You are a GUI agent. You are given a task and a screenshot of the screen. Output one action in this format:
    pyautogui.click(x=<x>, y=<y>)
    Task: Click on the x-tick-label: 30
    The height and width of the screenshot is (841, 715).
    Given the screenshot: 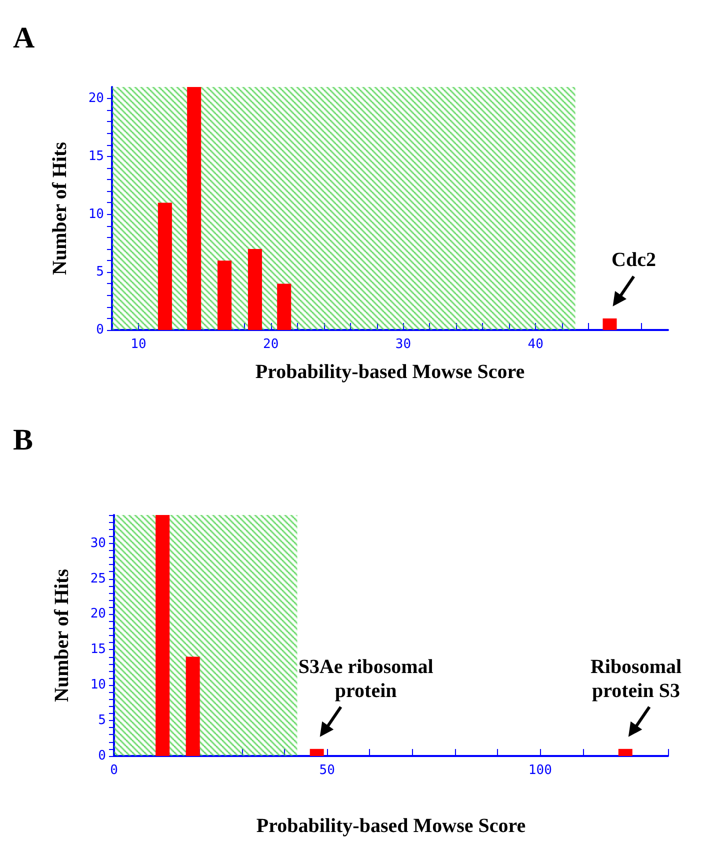 What is the action you would take?
    pyautogui.click(x=403, y=344)
    